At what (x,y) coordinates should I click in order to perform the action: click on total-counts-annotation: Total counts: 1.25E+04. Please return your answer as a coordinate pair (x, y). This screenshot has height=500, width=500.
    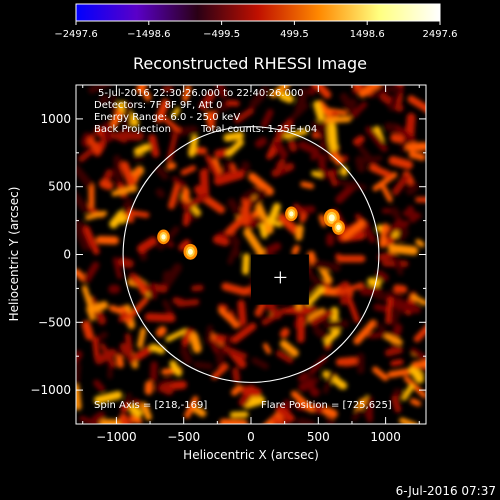
    Looking at the image, I should click on (258, 129).